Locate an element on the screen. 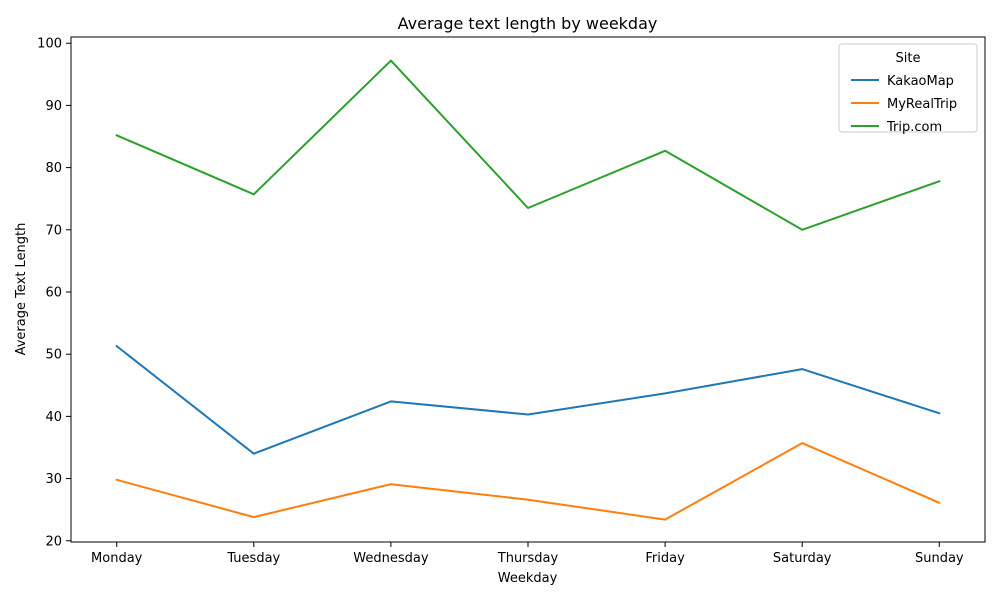 This screenshot has height=600, width=1000. legend-label: Trip.com is located at coordinates (914, 127).